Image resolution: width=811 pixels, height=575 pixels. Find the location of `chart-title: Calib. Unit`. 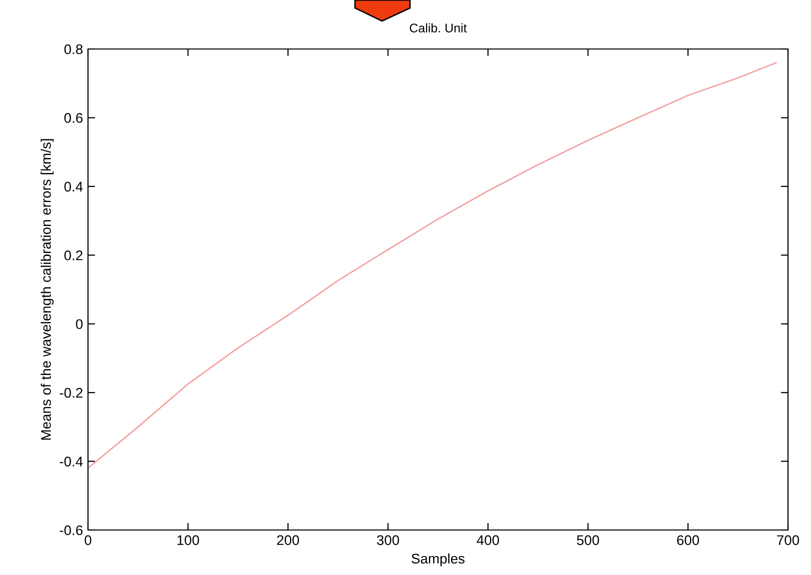

chart-title: Calib. Unit is located at coordinates (438, 27).